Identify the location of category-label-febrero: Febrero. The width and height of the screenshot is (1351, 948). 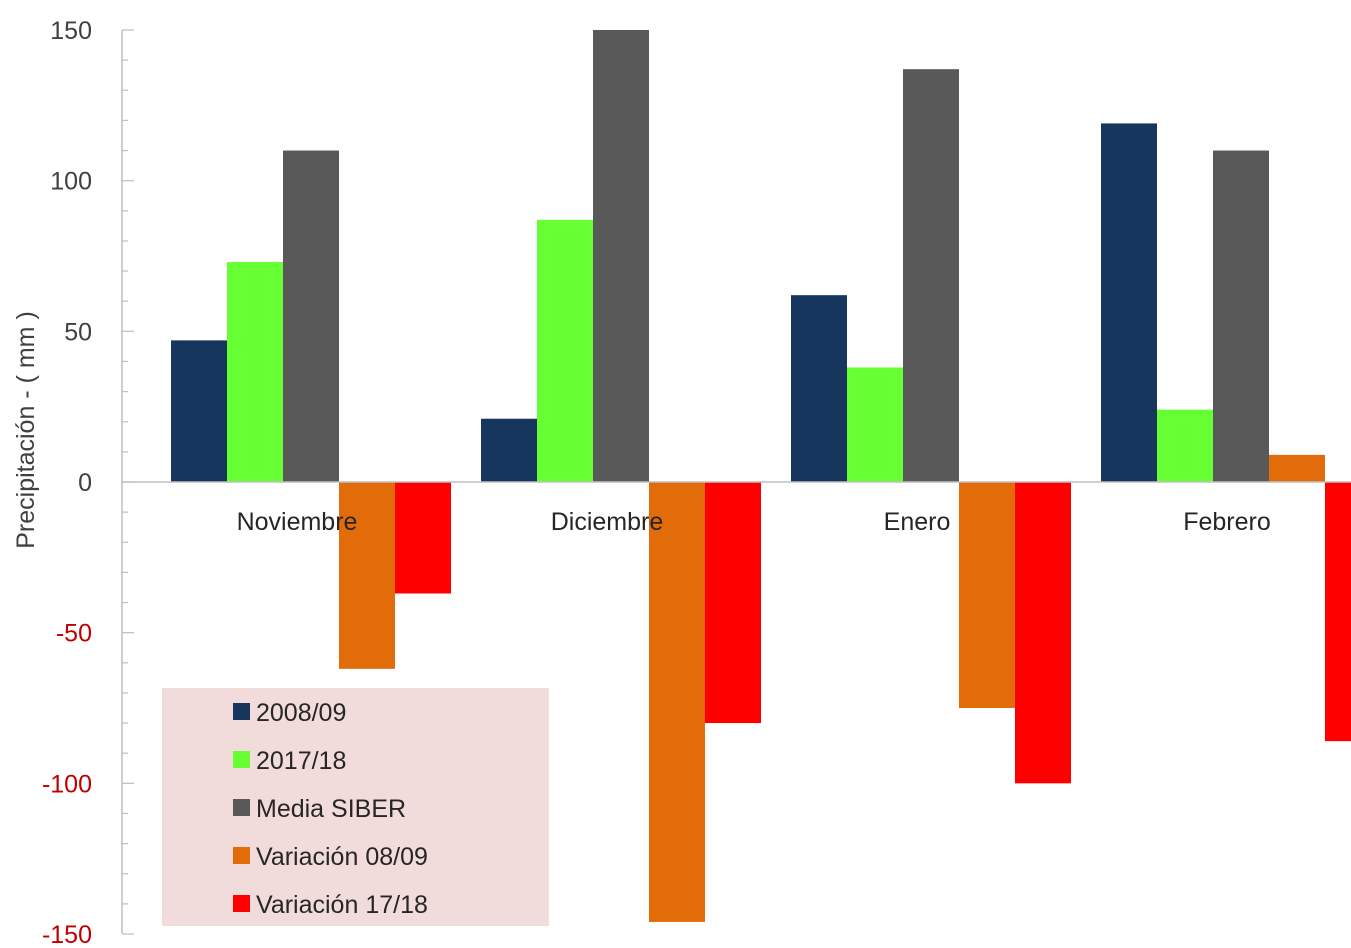
(1227, 522).